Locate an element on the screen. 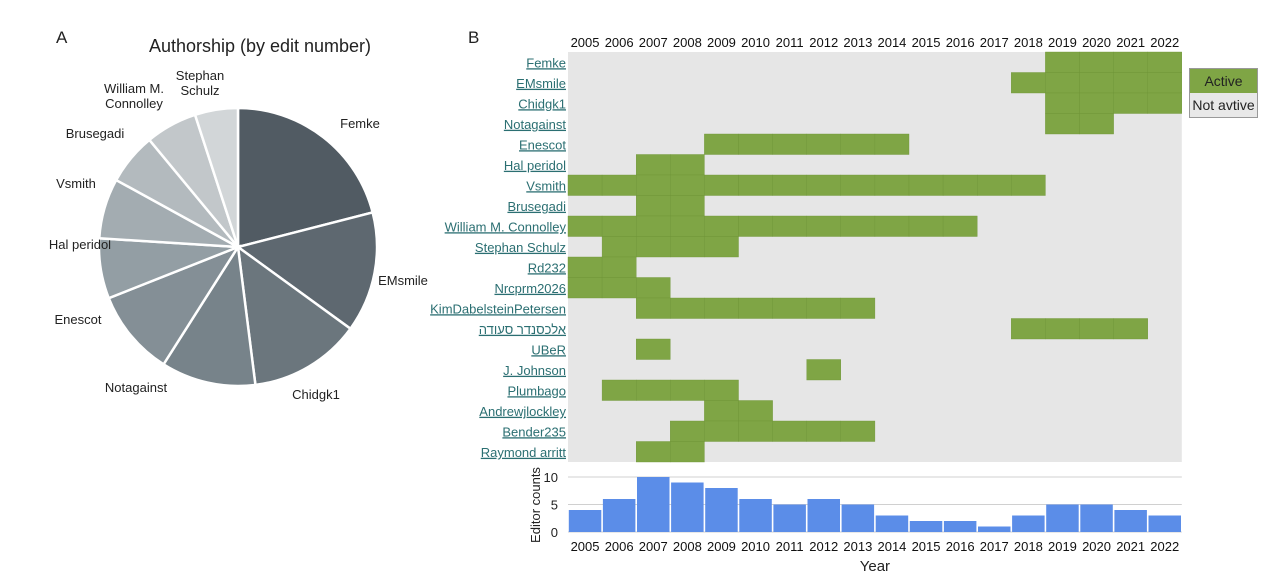 Image resolution: width=1280 pixels, height=583 pixels. heatmap-cell-william-m-connolley-2007 is located at coordinates (653, 226).